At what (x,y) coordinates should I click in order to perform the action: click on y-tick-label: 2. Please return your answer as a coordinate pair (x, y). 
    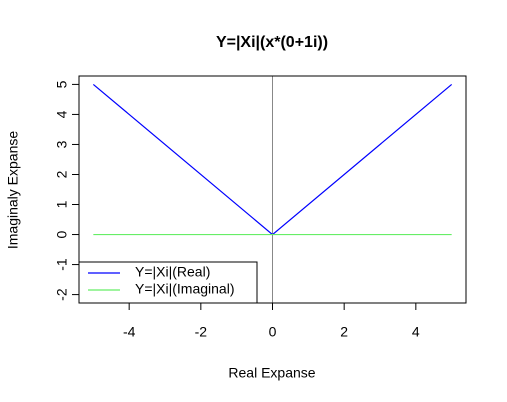
    Looking at the image, I should click on (62, 174).